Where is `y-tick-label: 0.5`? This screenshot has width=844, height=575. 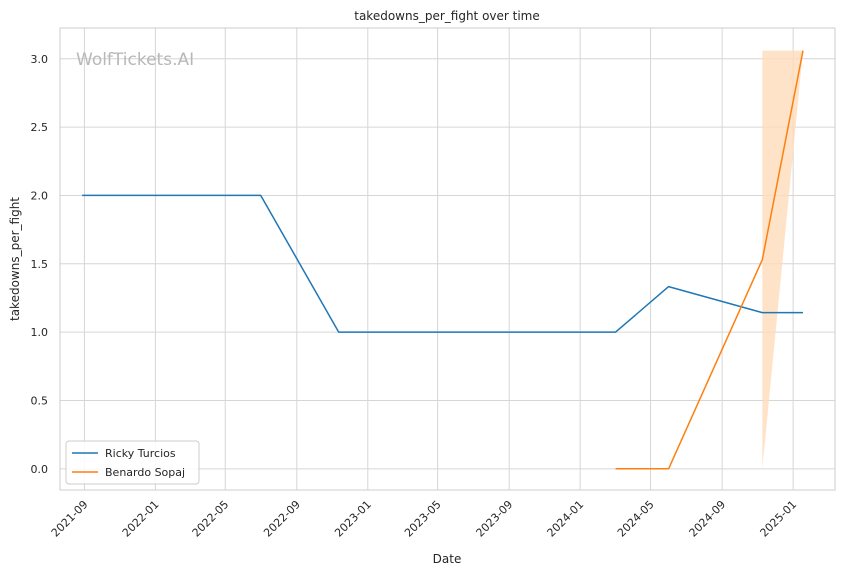 y-tick-label: 0.5 is located at coordinates (40, 400).